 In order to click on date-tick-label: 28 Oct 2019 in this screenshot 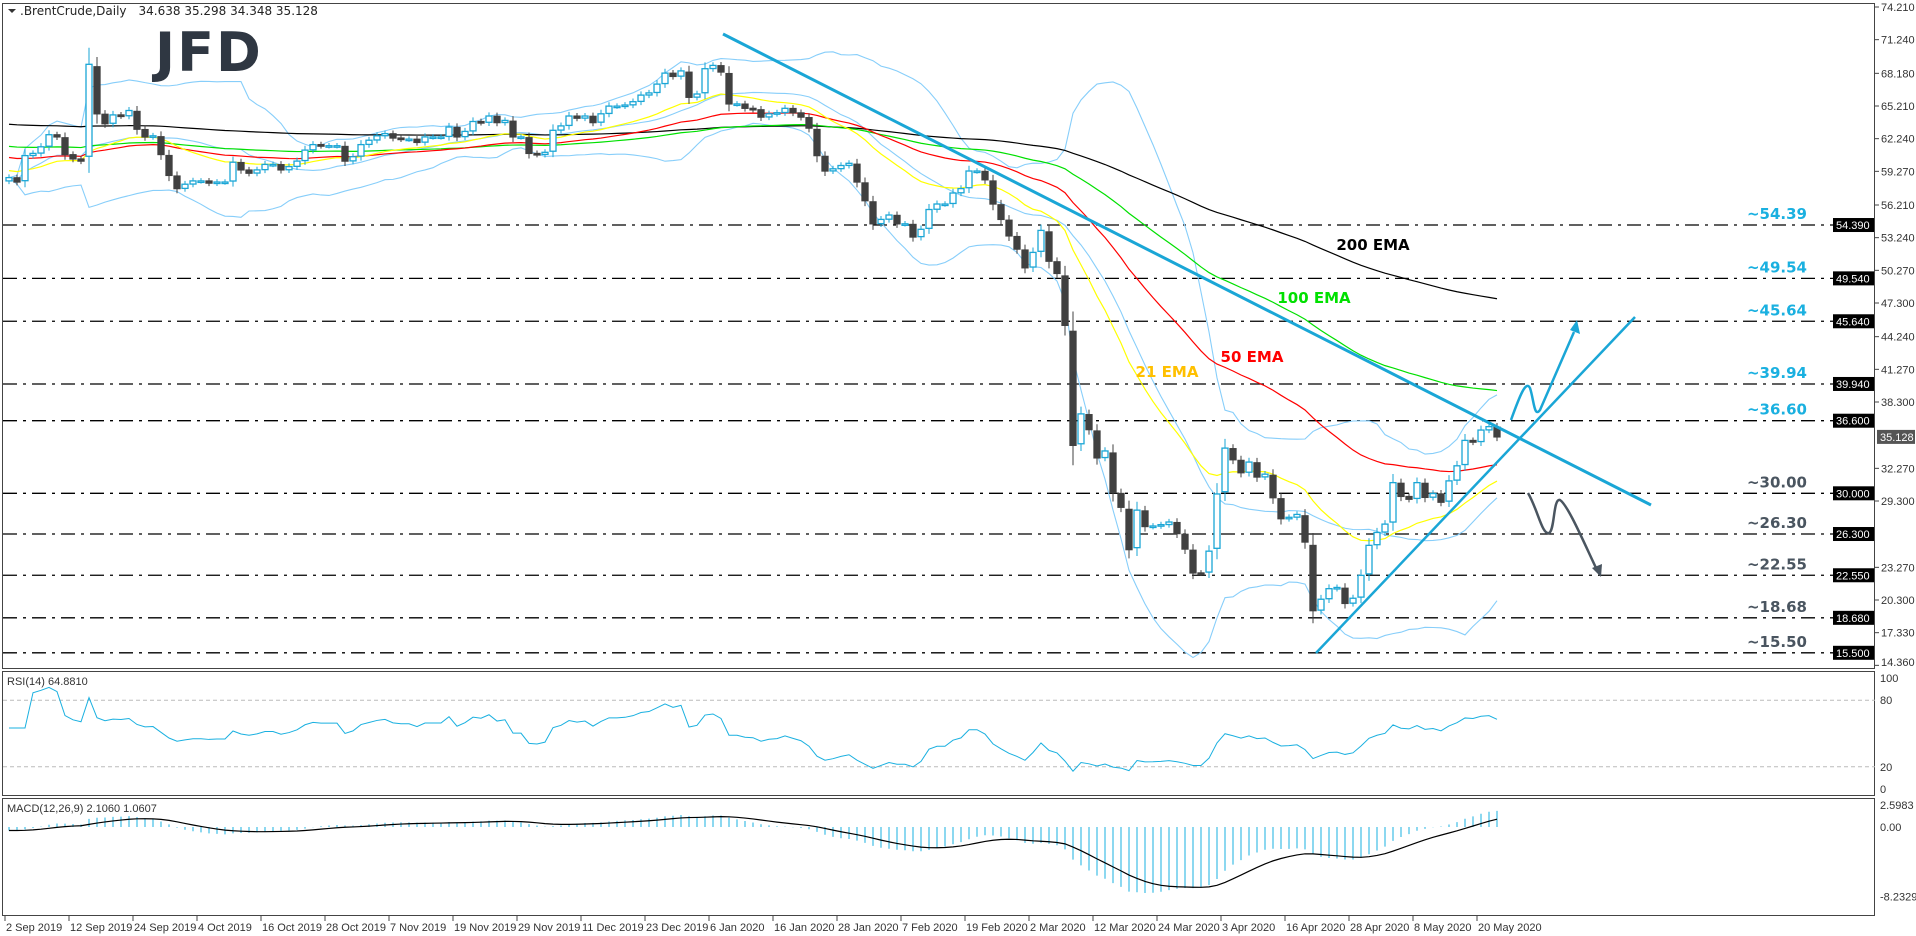, I will do `click(356, 928)`.